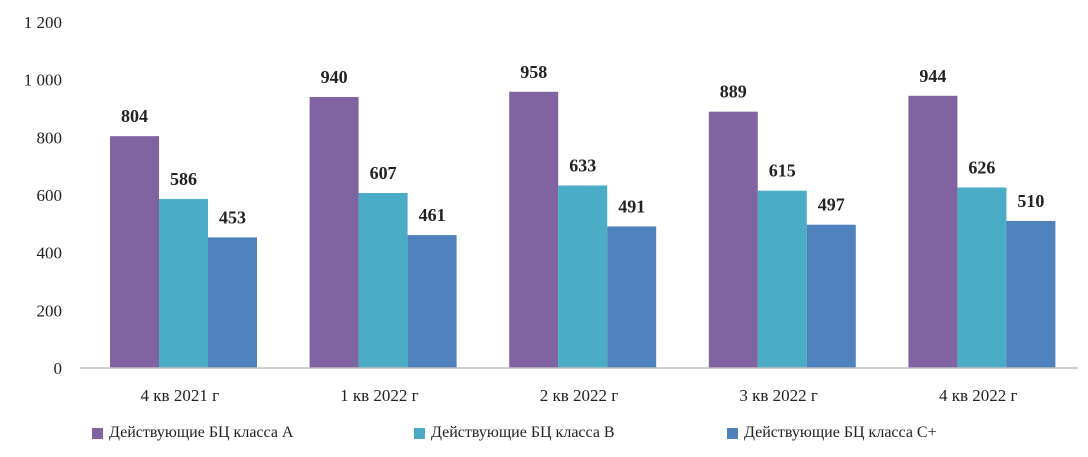 This screenshot has width=1088, height=457. Describe the element at coordinates (50, 195) in the screenshot. I see `y-tick-label: 600` at that location.